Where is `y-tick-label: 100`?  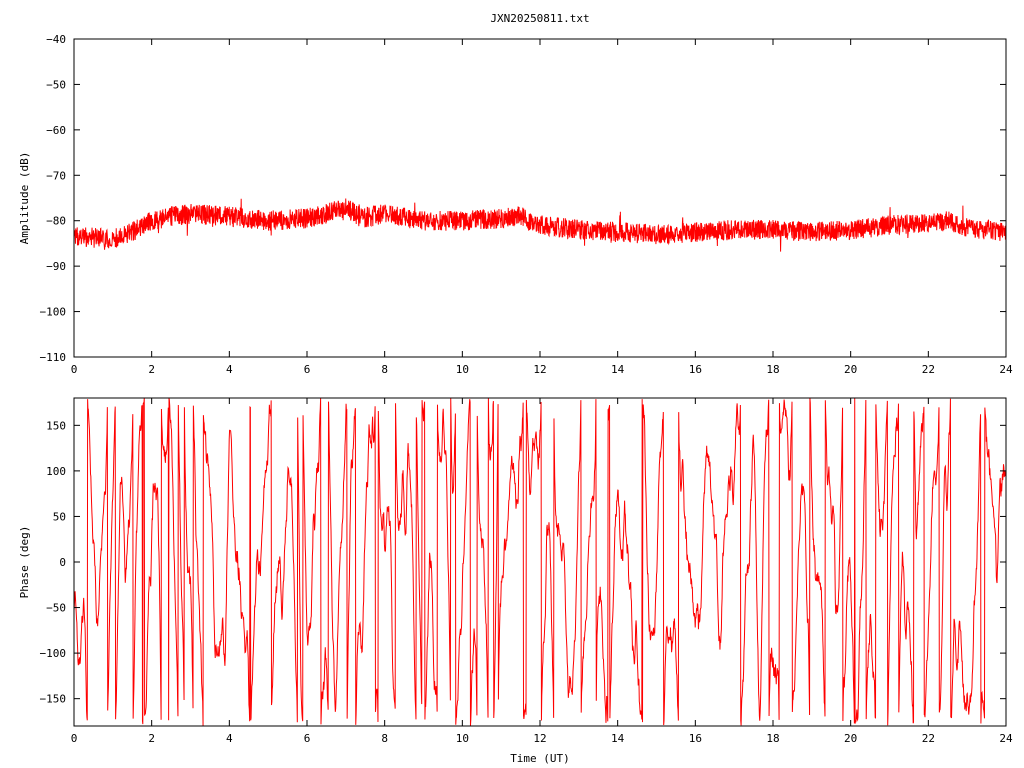 y-tick-label: 100 is located at coordinates (56, 471).